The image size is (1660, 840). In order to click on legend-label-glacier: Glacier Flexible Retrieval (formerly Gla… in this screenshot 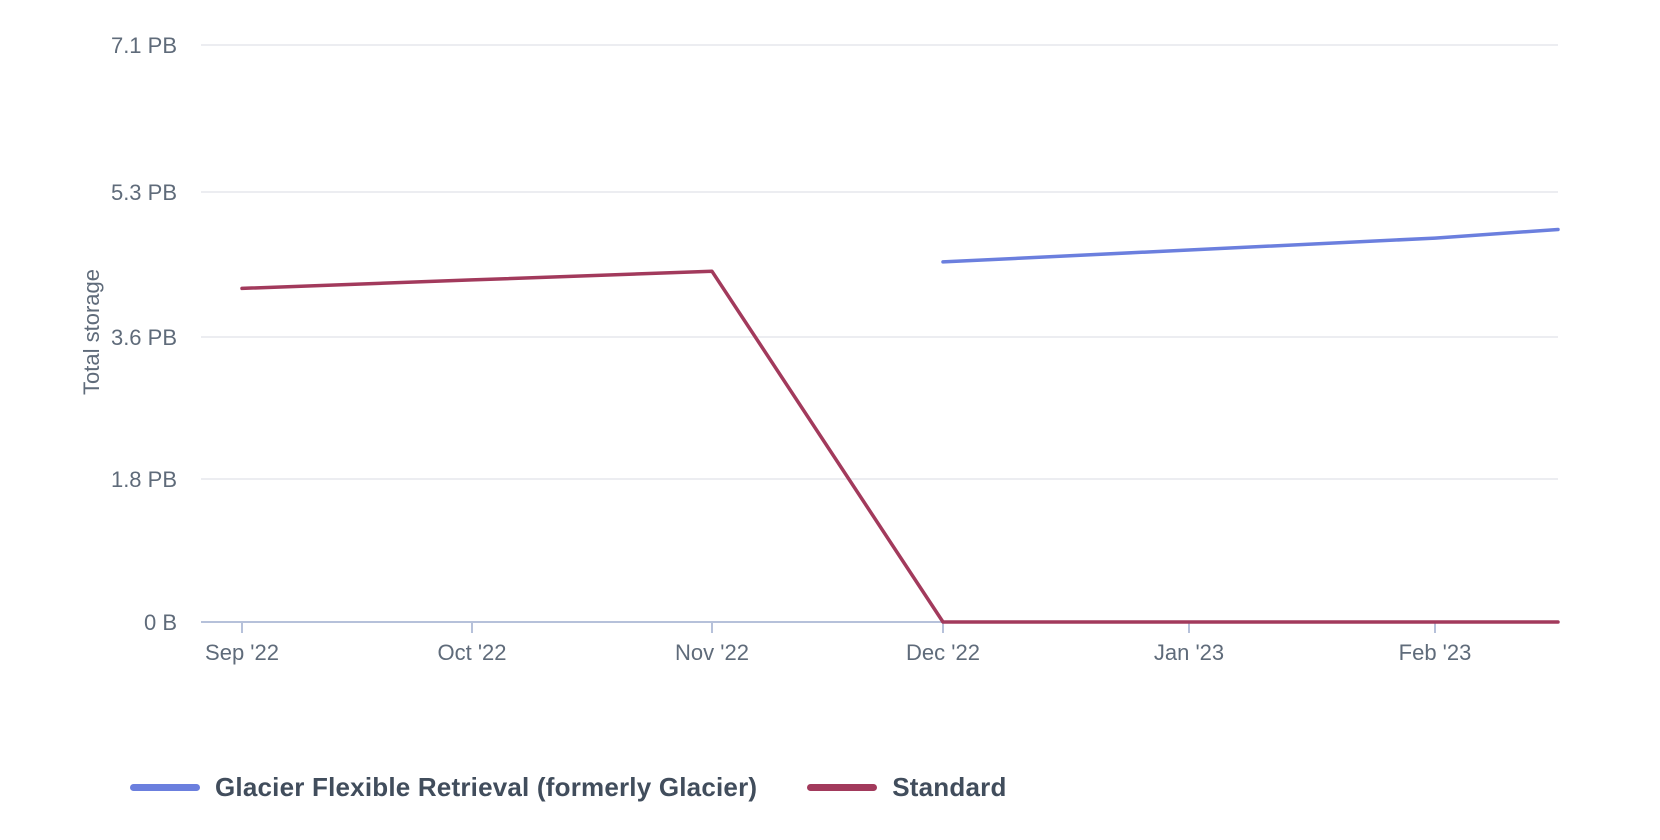, I will do `click(486, 787)`.